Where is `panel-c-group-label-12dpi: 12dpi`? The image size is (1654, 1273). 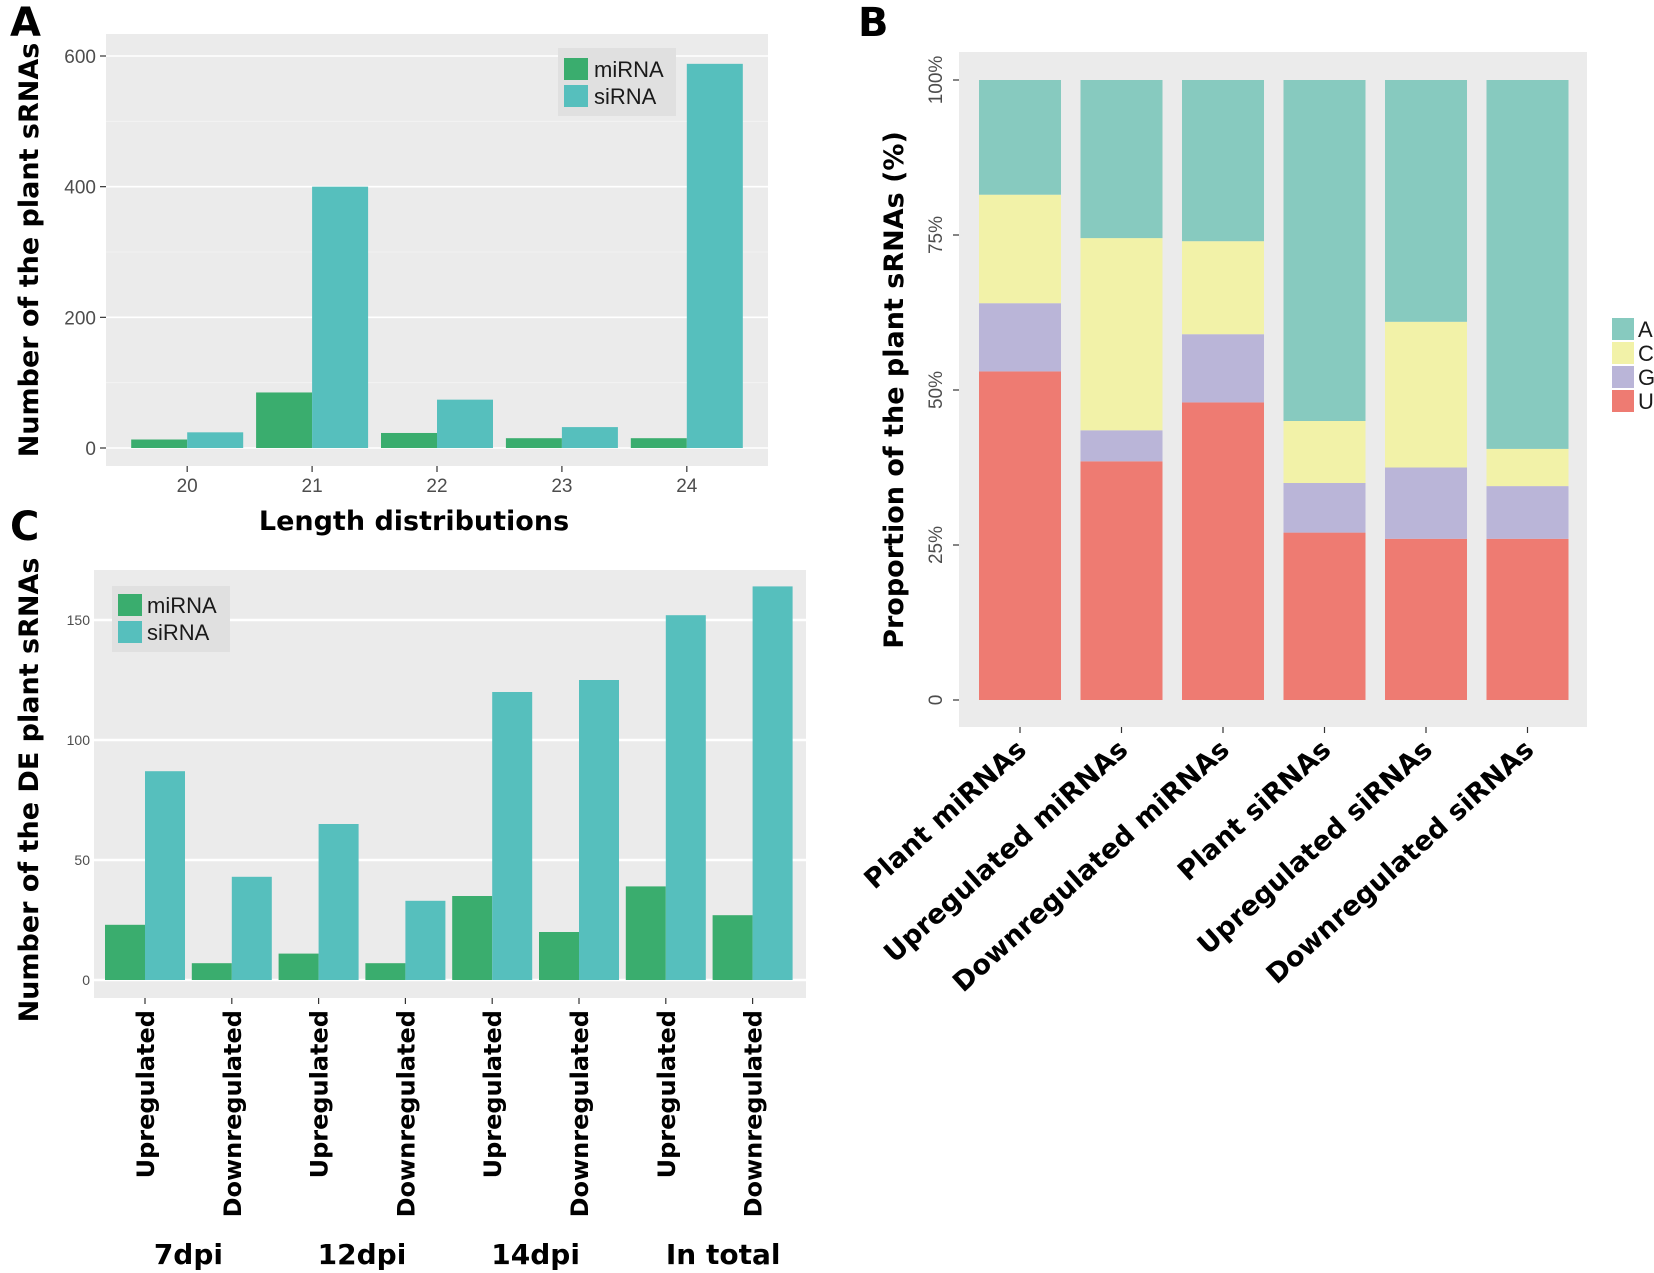
panel-c-group-label-12dpi: 12dpi is located at coordinates (362, 1254).